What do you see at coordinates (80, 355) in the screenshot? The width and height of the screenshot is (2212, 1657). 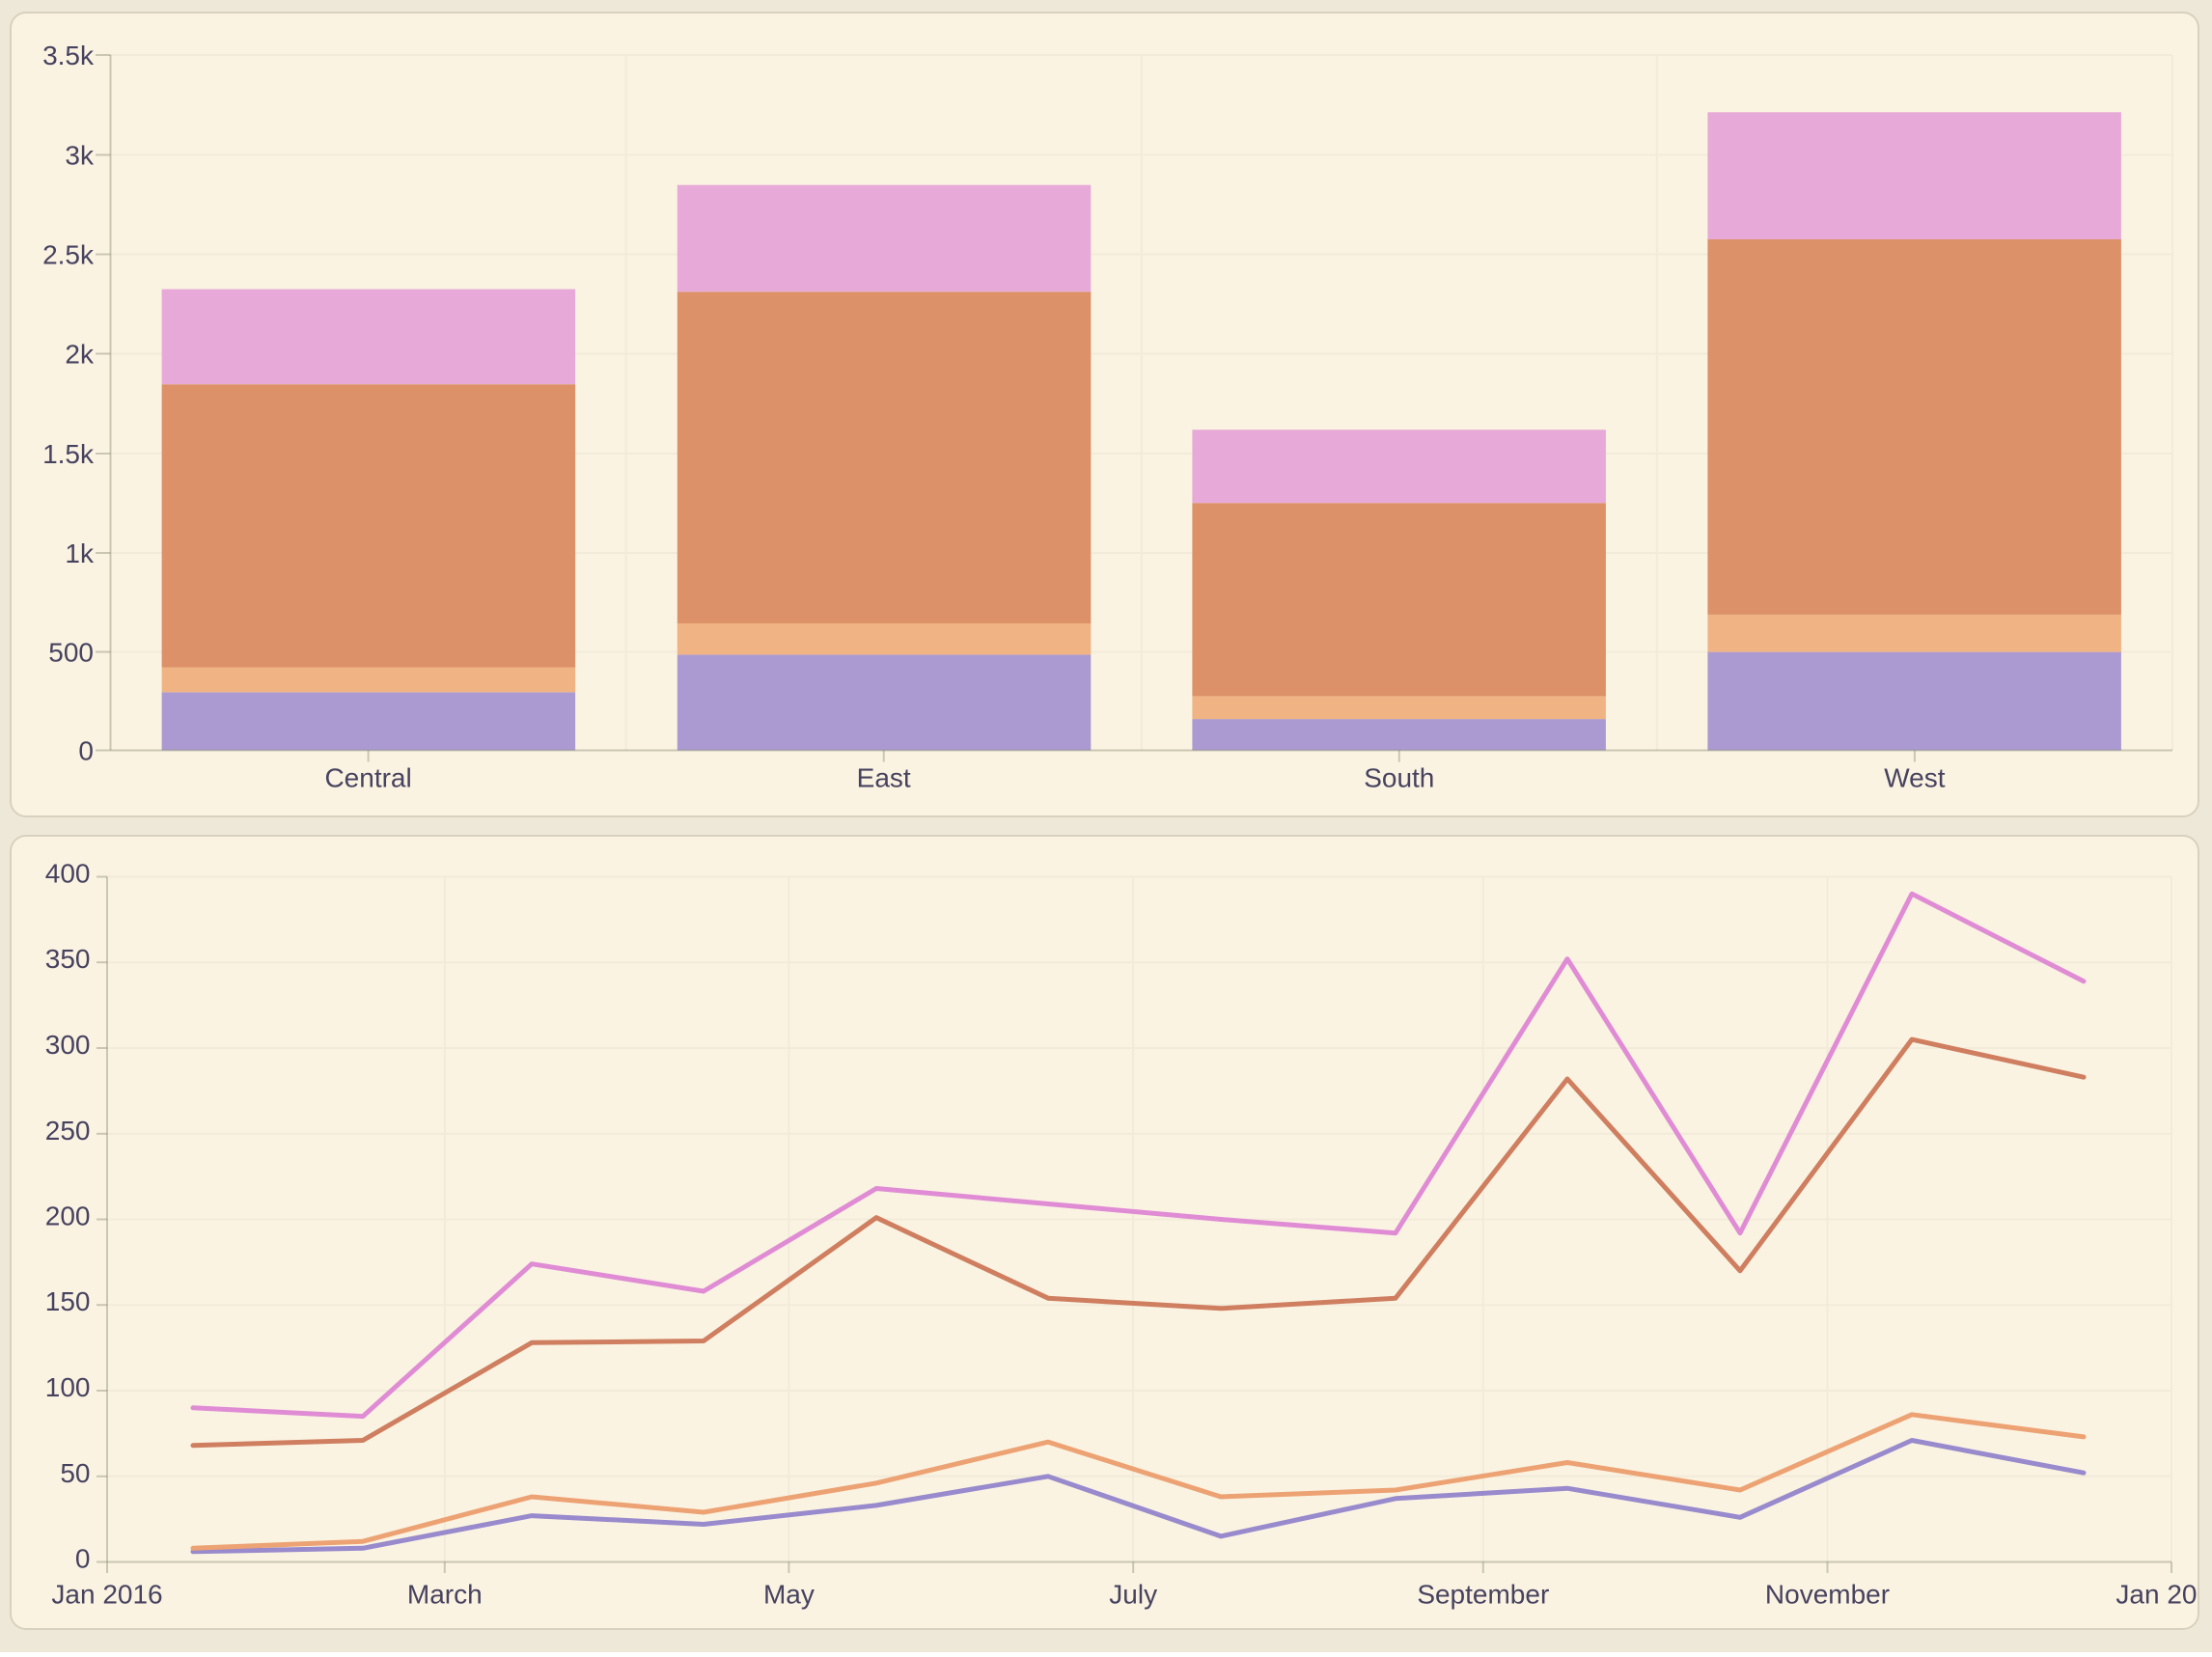 I see `svg-text: 2k` at bounding box center [80, 355].